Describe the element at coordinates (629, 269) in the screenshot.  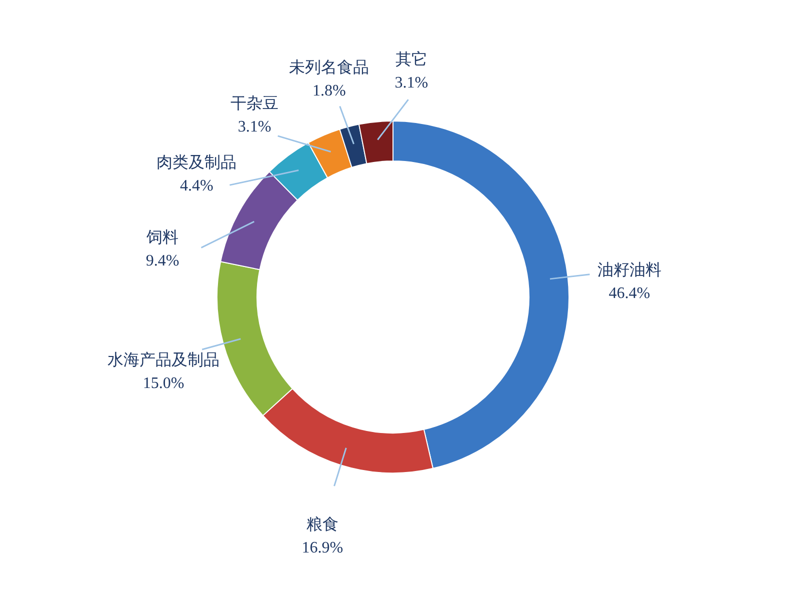
I see `slice-label: 油籽油料` at that location.